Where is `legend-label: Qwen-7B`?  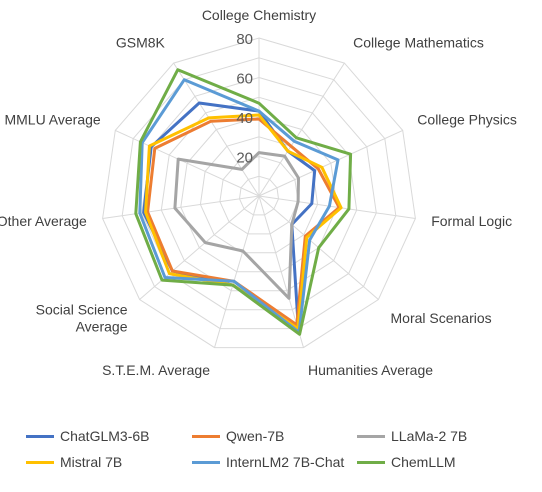
legend-label: Qwen-7B is located at coordinates (255, 436).